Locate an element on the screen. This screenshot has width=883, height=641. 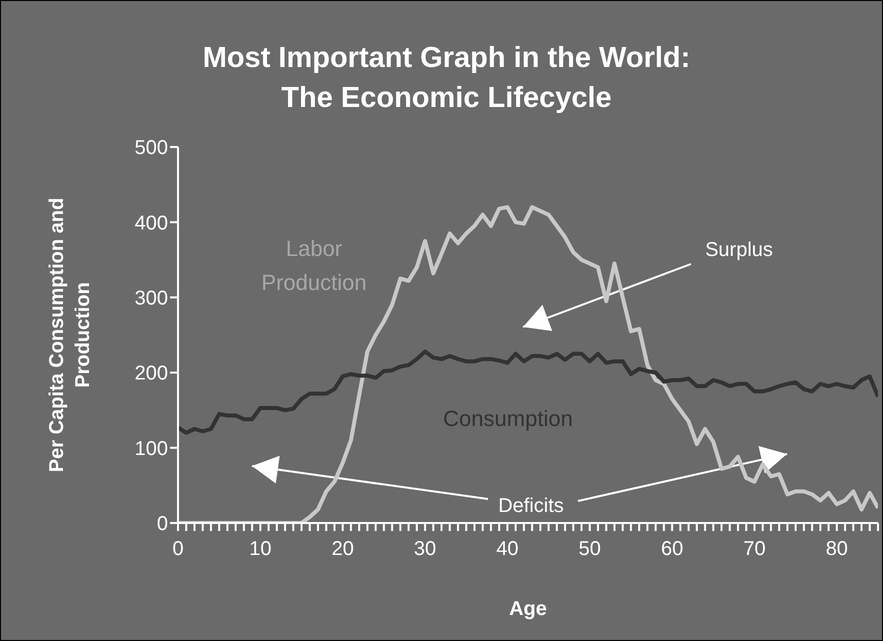
text: Consumption is located at coordinates (508, 418).